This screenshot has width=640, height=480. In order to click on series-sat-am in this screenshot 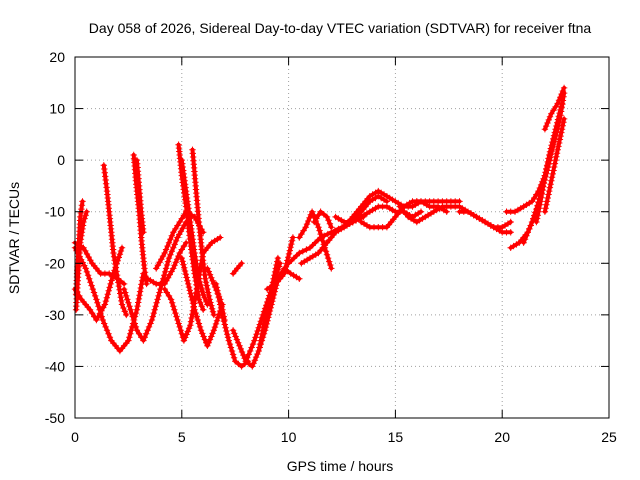, I will do `click(554, 165)`.